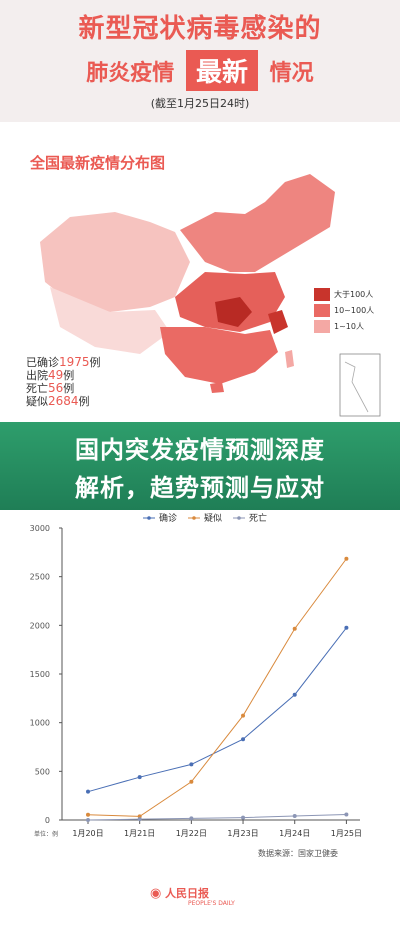 The width and height of the screenshot is (400, 926). I want to click on y-tick-label: 1000, so click(40, 723).